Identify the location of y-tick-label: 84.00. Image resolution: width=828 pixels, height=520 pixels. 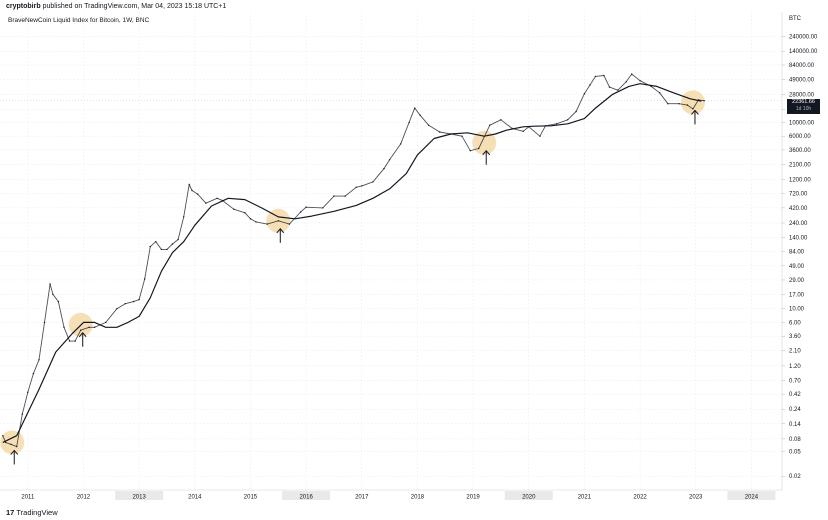
(797, 252).